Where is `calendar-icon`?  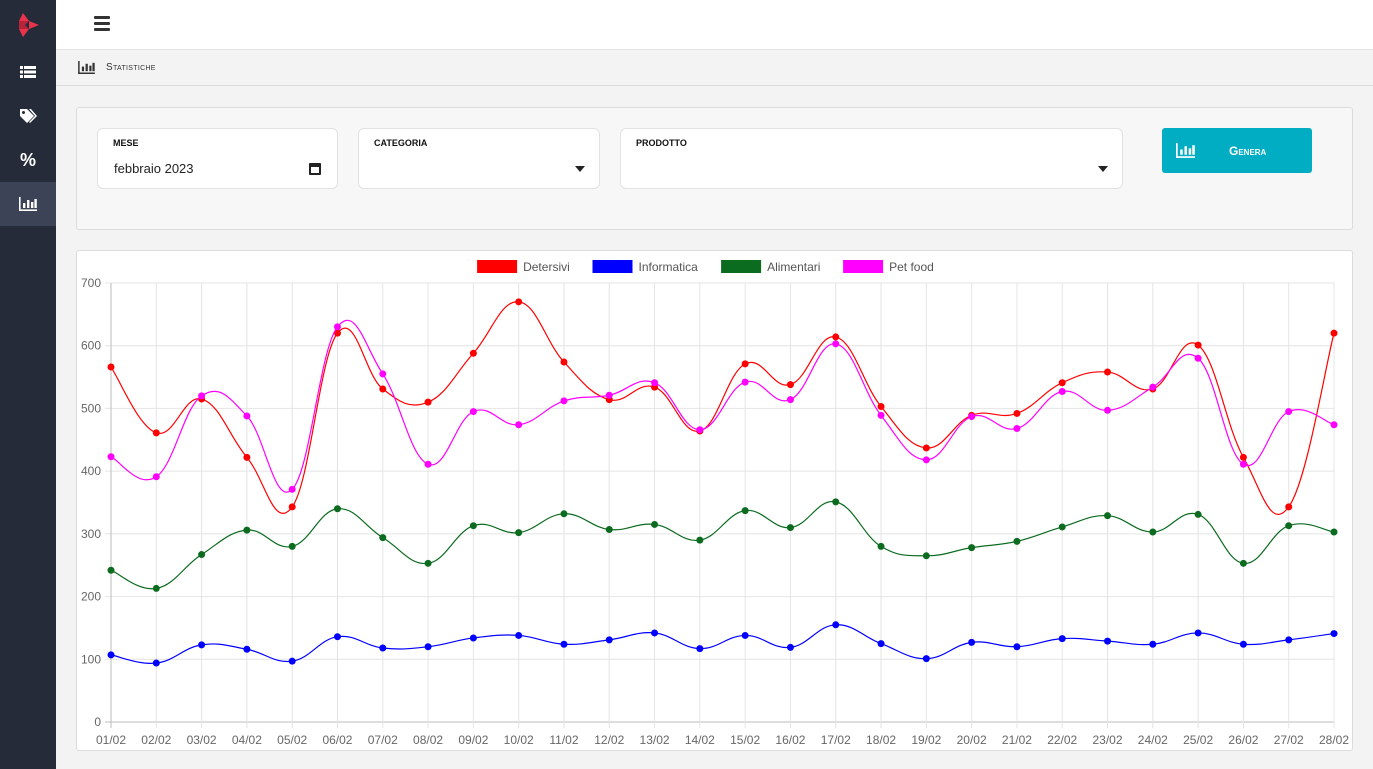
calendar-icon is located at coordinates (315, 169).